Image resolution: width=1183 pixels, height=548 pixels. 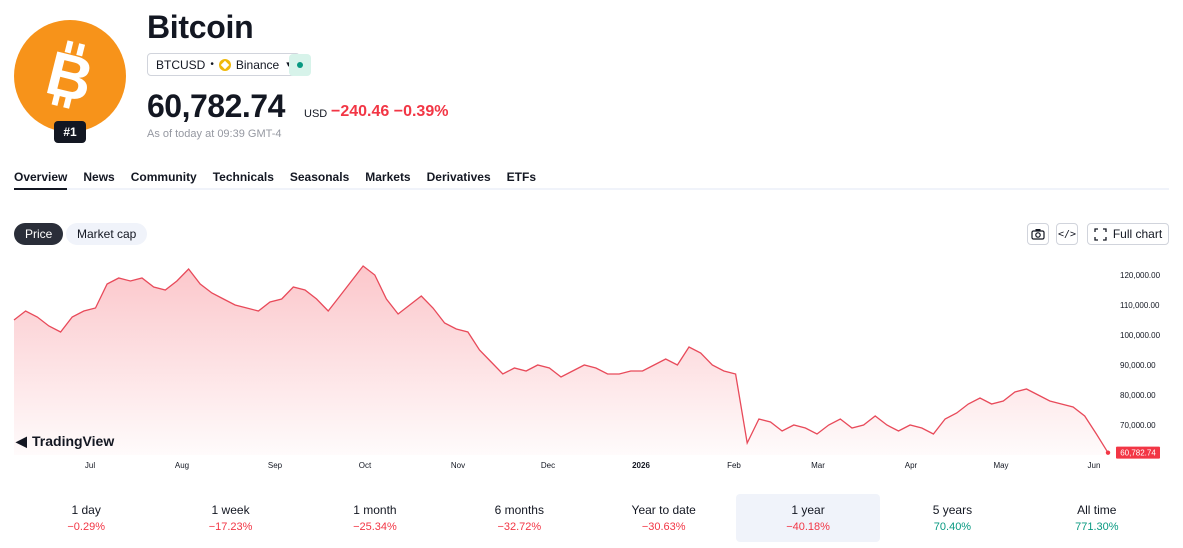 I want to click on x-tick-label: Dec, so click(x=548, y=465).